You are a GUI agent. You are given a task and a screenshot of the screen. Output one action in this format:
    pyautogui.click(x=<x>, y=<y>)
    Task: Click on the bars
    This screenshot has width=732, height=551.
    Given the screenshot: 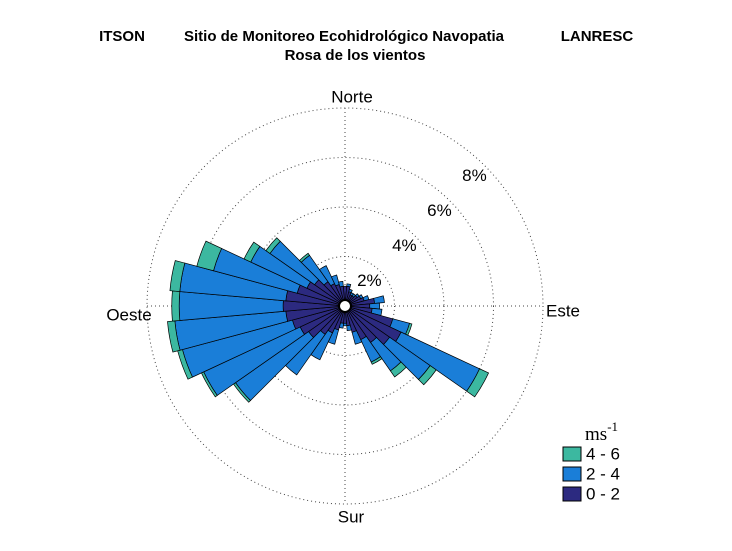 What is the action you would take?
    pyautogui.click(x=328, y=320)
    